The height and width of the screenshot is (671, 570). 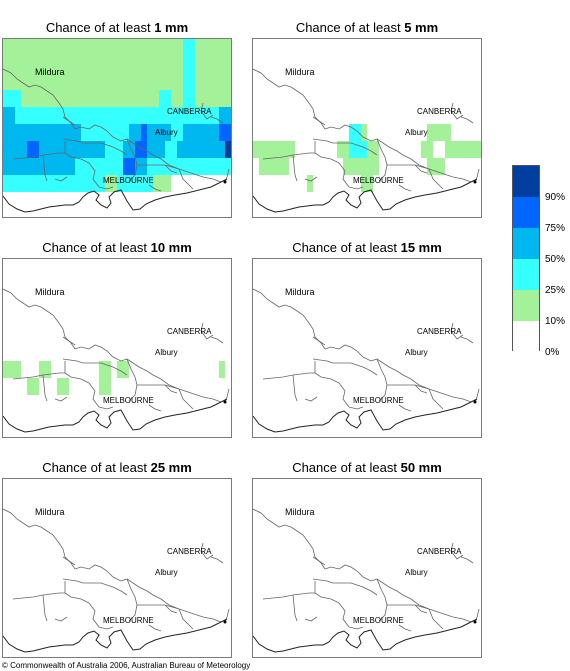 I want to click on legend-label-0: 0%, so click(x=552, y=352).